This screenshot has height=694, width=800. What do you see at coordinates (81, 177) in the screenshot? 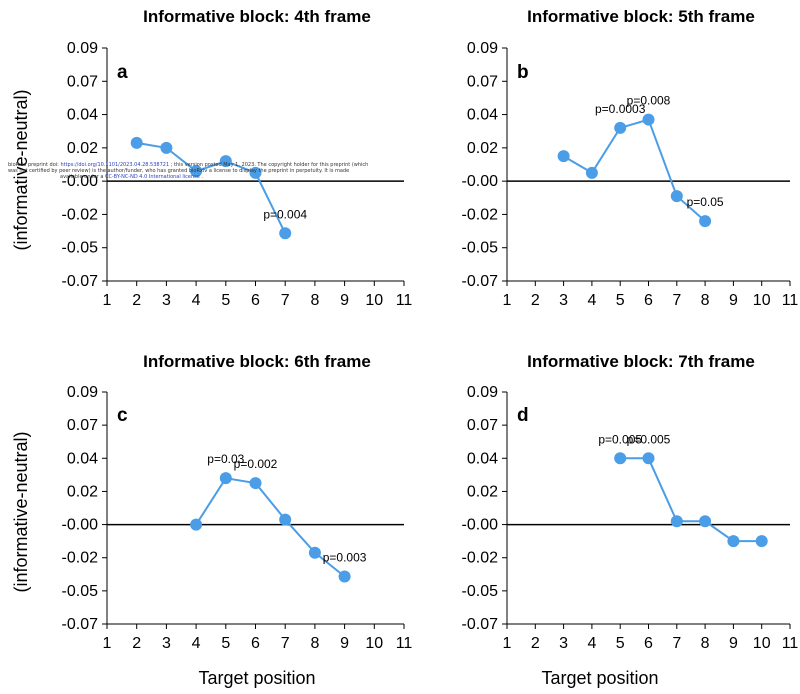
I see `preprint-notice-line3-prefix: available under a` at bounding box center [81, 177].